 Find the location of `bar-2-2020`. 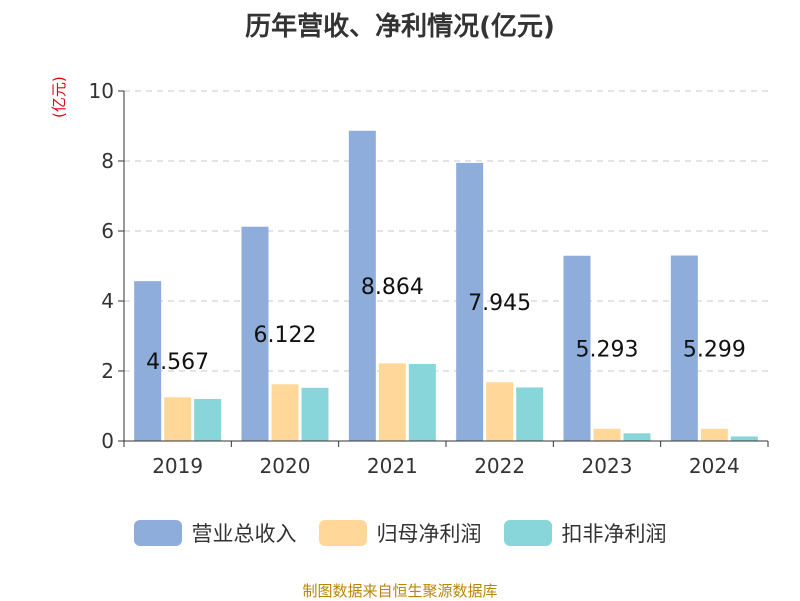

bar-2-2020 is located at coordinates (285, 412).